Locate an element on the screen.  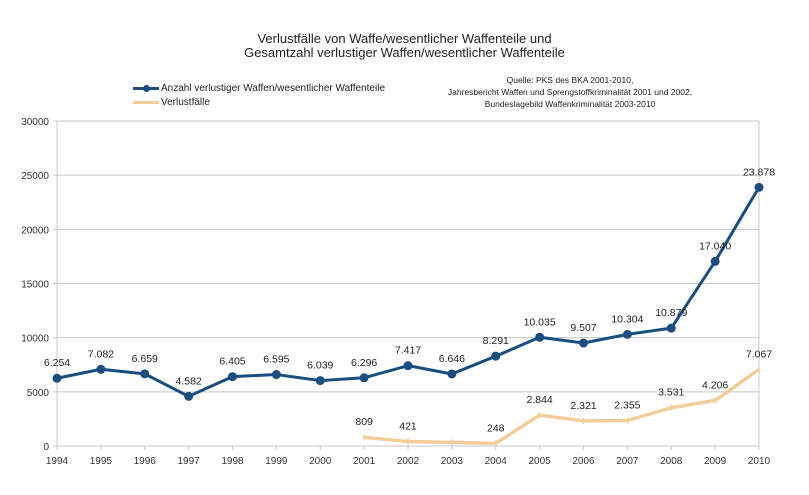
data-label: 6.254 is located at coordinates (57, 363).